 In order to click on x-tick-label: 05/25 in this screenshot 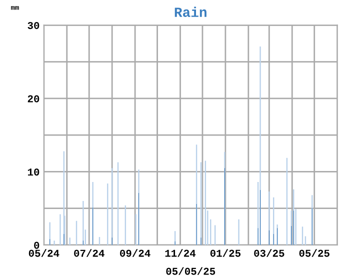, I will do `click(314, 253)`.